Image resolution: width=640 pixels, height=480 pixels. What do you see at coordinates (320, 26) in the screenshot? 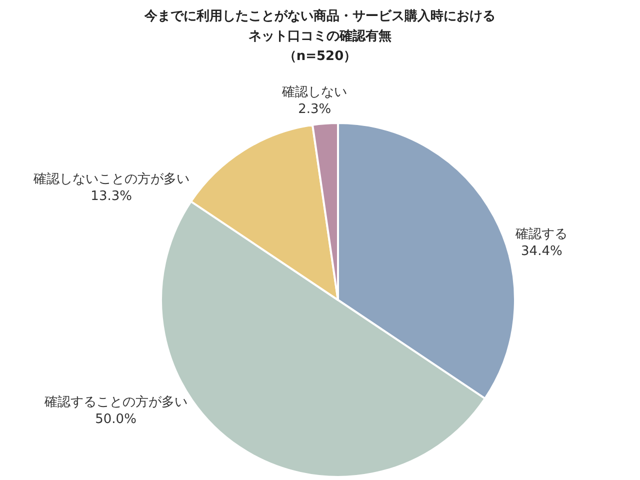
I see `chart-title: 今までに利用したことがない商品・サービス購入時におけるネット口コミの確認有無` at bounding box center [320, 26].